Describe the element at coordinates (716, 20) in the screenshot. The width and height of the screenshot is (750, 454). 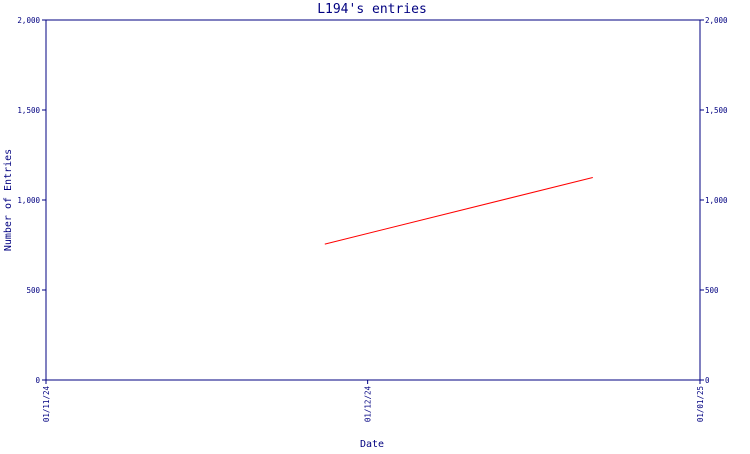
I see `y-tick-label-right: 2,000` at that location.